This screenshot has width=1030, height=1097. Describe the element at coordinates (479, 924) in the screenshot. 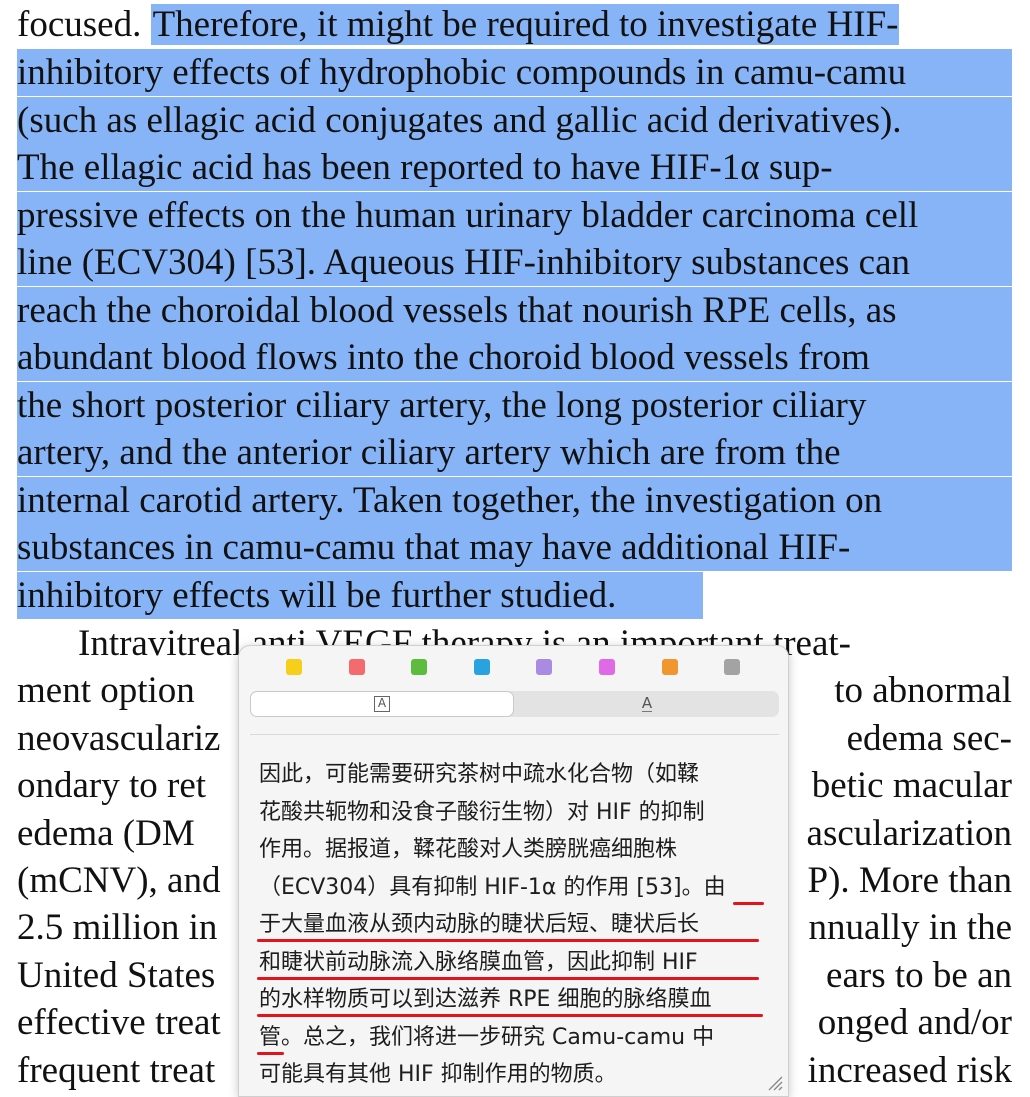

I see `translation-line: 于大量血液从颈内动脉的睫状后短、睫状后长` at that location.